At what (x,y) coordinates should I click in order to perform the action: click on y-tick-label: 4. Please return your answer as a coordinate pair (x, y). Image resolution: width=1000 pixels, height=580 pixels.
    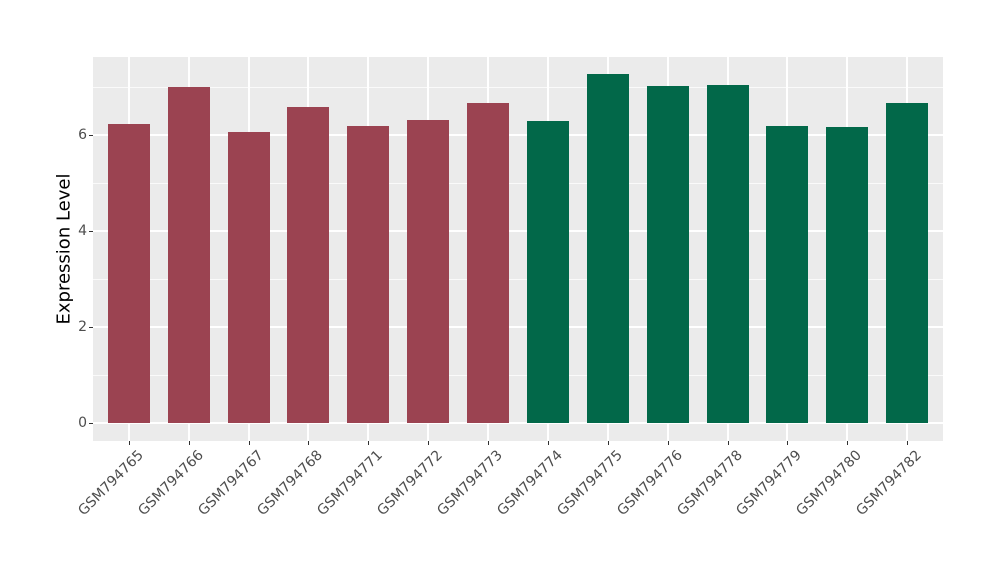
    Looking at the image, I should click on (82, 231).